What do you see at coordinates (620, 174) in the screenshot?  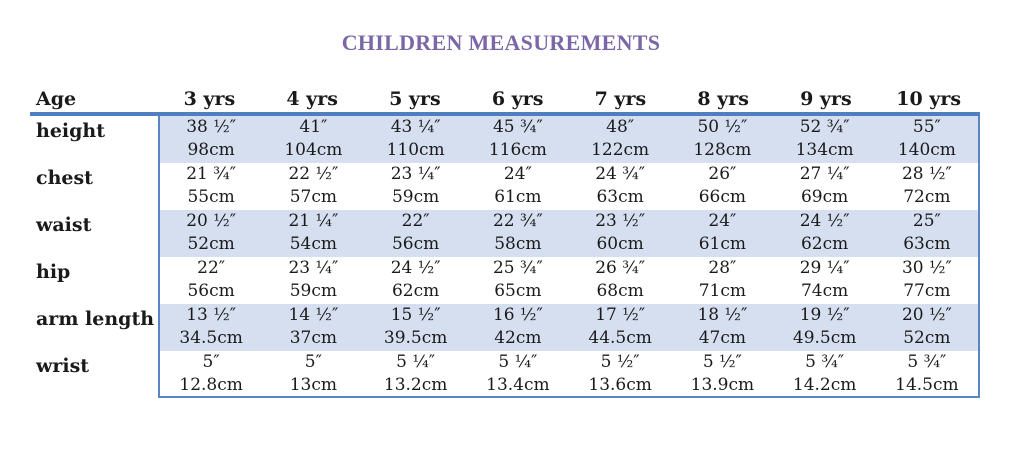 I see `inches-value: 24 ¾″` at bounding box center [620, 174].